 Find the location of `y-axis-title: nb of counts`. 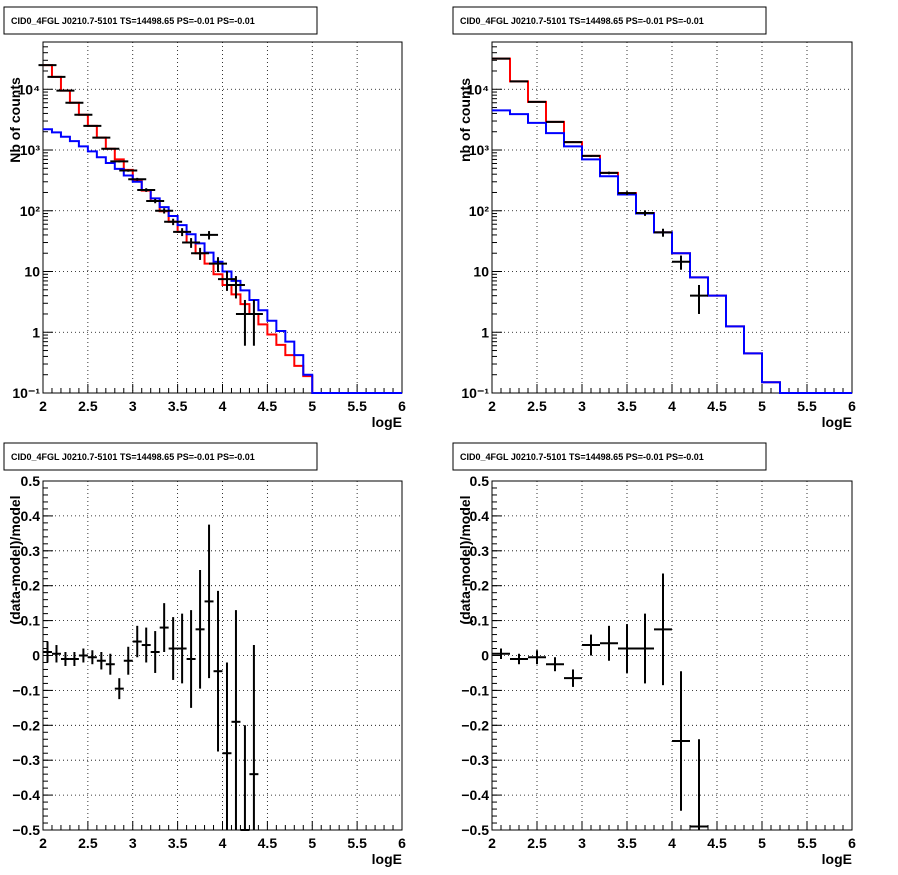

y-axis-title: nb of counts is located at coordinates (465, 120).